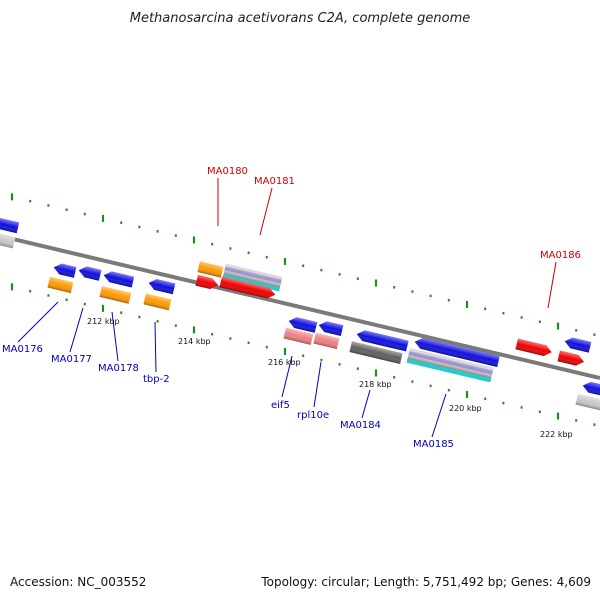  I want to click on scale-label: 216 kbp, so click(284, 362).